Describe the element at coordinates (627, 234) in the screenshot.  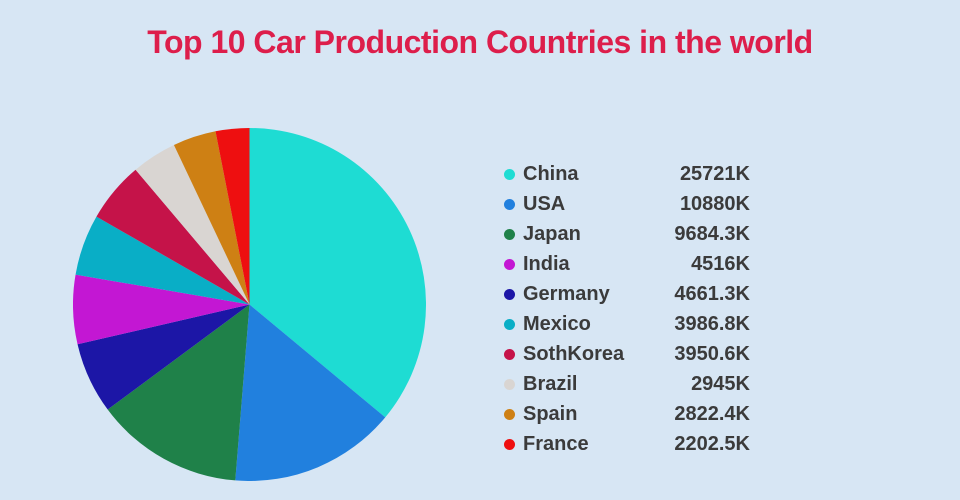
I see `legend-item-japan: Japan 9684.3K` at that location.